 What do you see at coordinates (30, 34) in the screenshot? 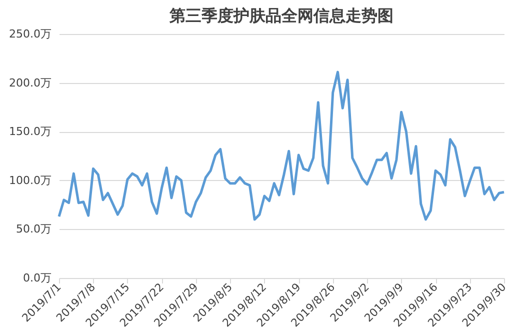
I see `y-tick-label: 250.0万` at bounding box center [30, 34].